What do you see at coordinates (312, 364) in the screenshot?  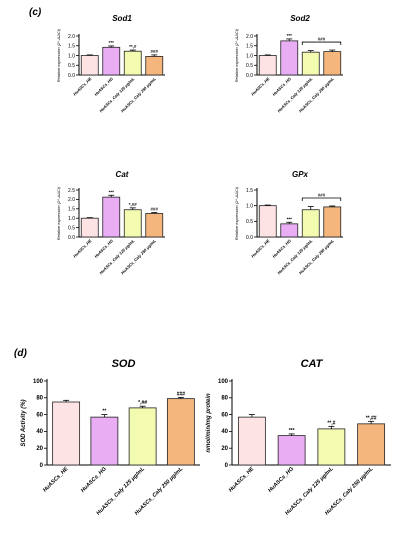 I see `chart-title: CAT` at bounding box center [312, 364].